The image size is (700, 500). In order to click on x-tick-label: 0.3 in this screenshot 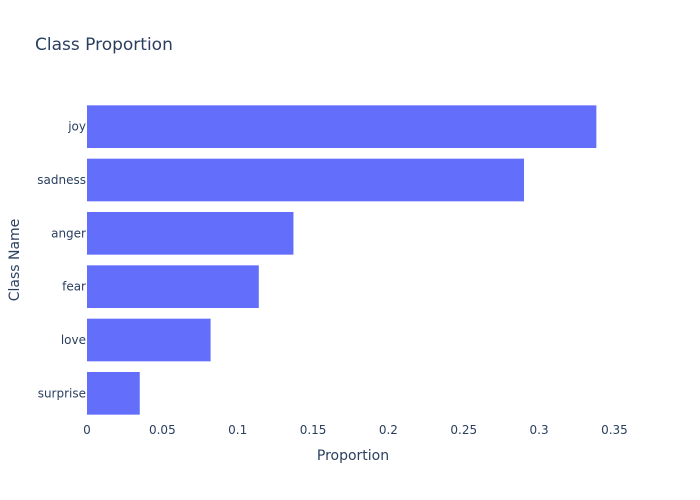, I will do `click(539, 430)`.